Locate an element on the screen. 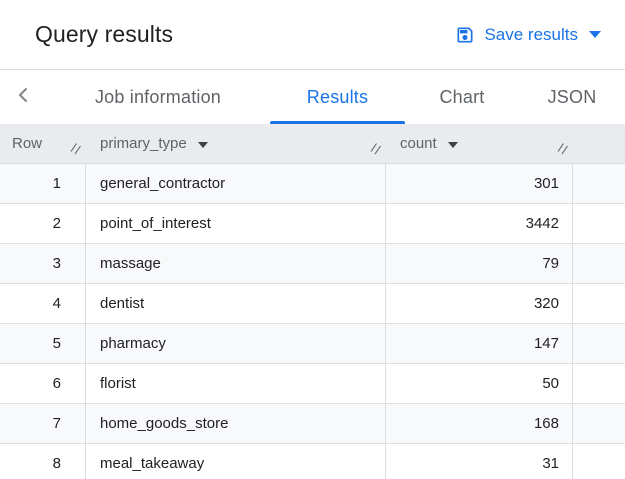  column-label: Row is located at coordinates (27, 143).